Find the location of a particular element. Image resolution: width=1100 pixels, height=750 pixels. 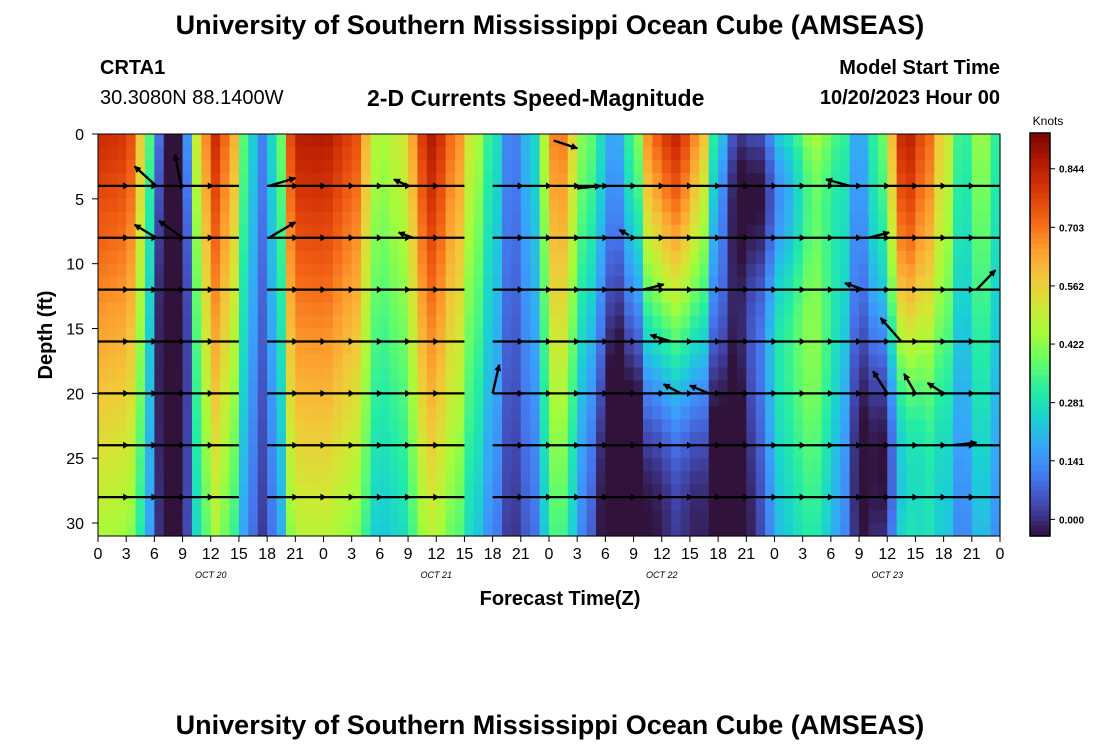

x-tick-label: 18 is located at coordinates (267, 554).